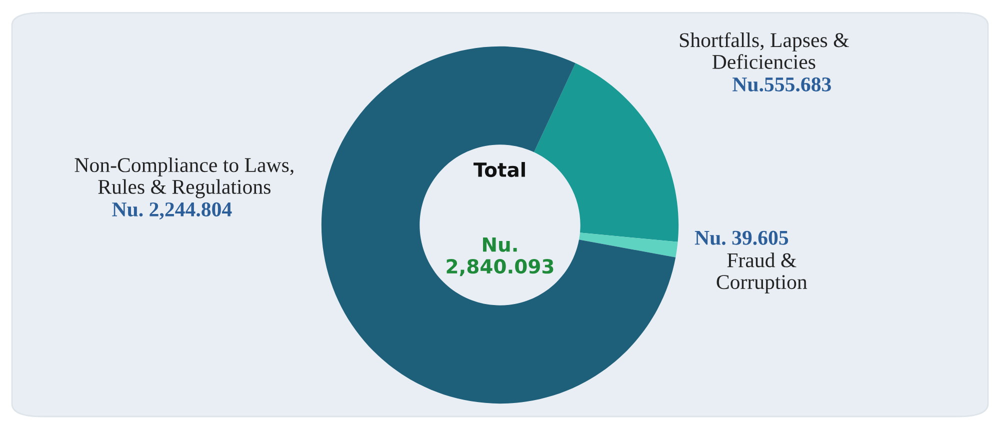  Describe the element at coordinates (499, 170) in the screenshot. I see `text: Total` at that location.